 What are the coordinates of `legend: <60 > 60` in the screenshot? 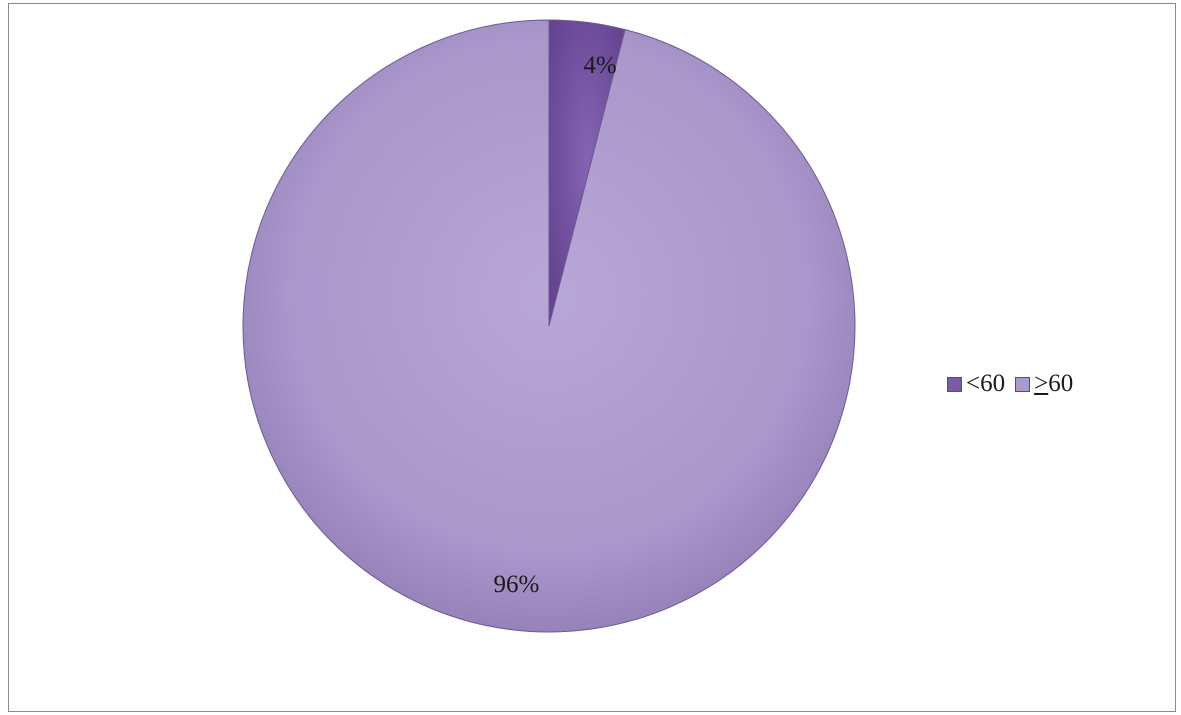 It's located at (1015, 384).